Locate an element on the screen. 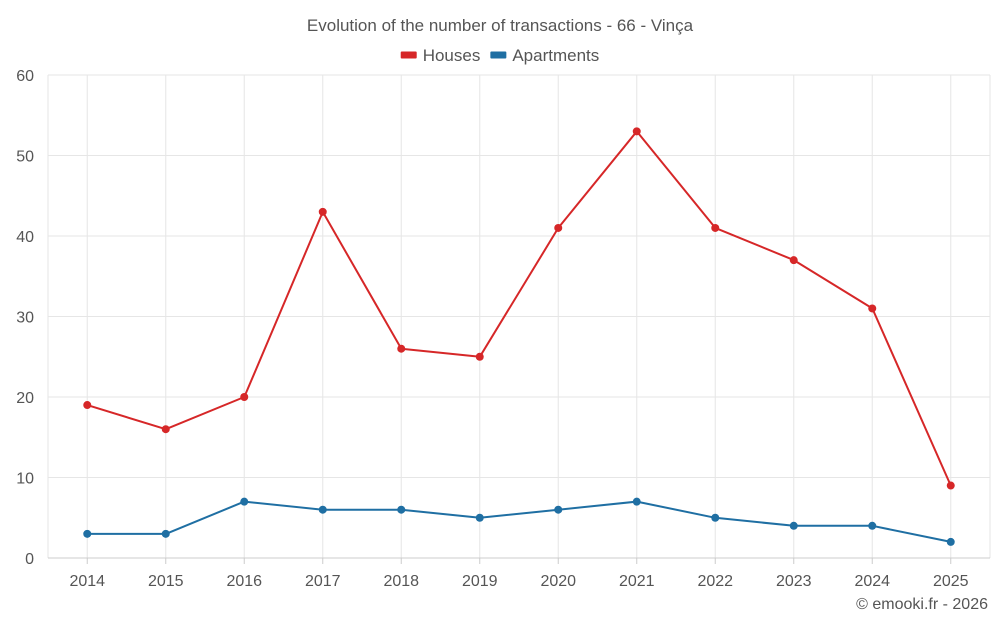  x-tick-label: 2018 is located at coordinates (401, 581).